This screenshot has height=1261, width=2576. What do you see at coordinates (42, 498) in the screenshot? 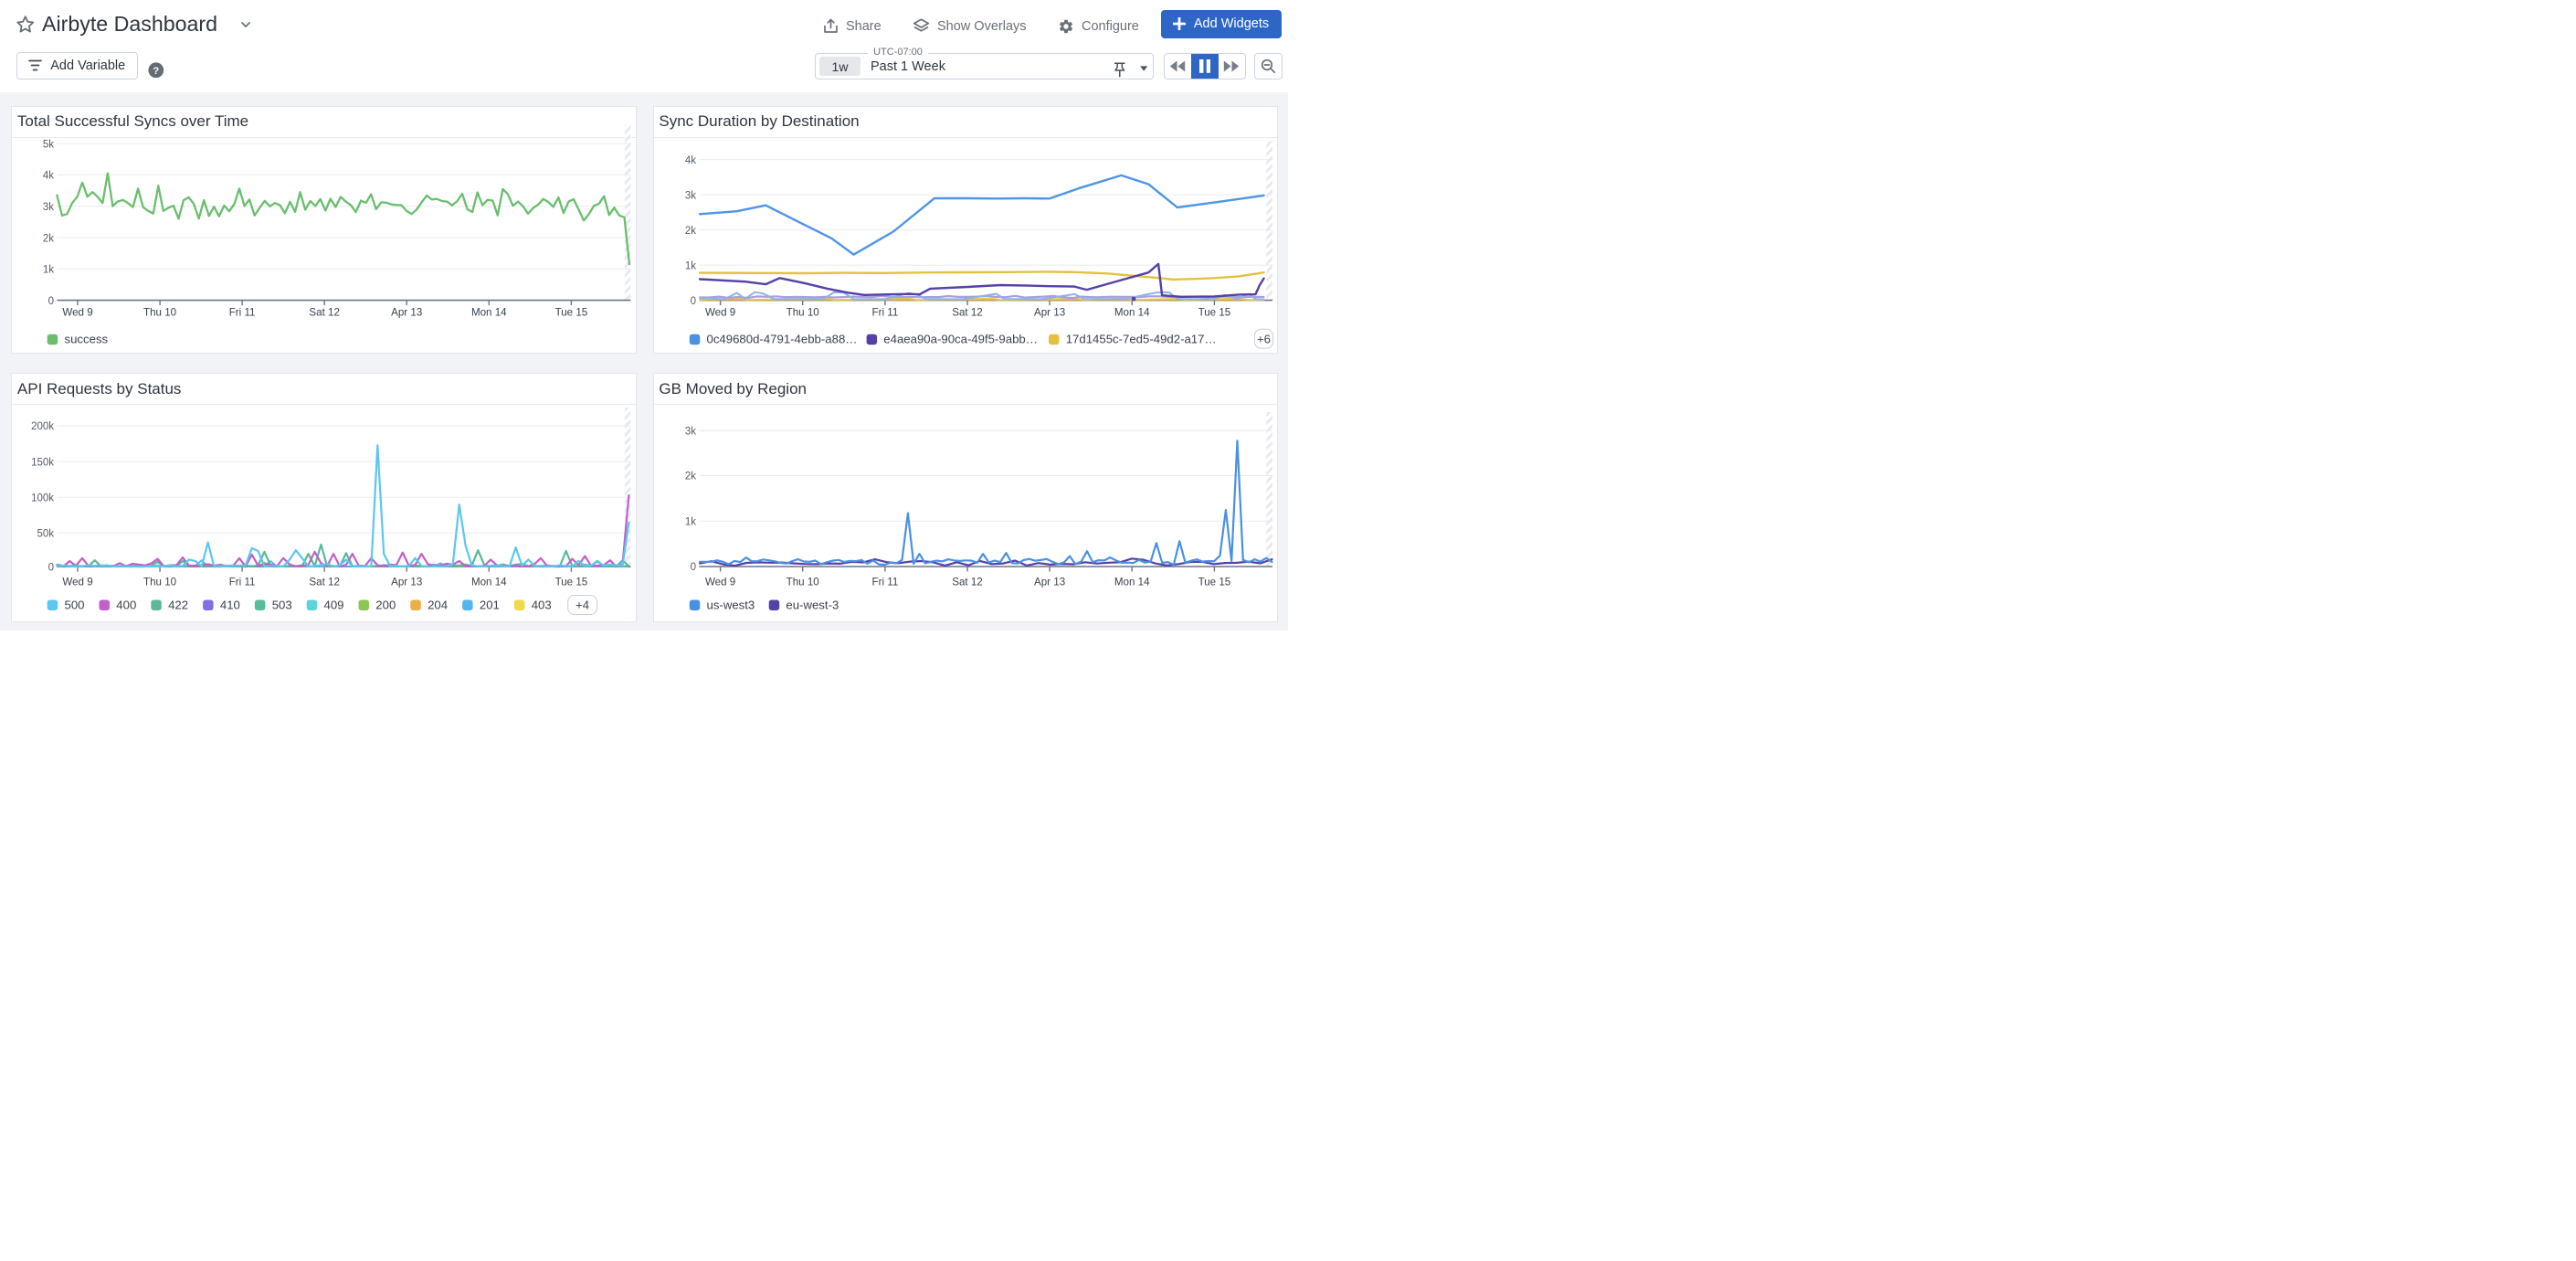
I see `svg-text: 100k` at bounding box center [42, 498].